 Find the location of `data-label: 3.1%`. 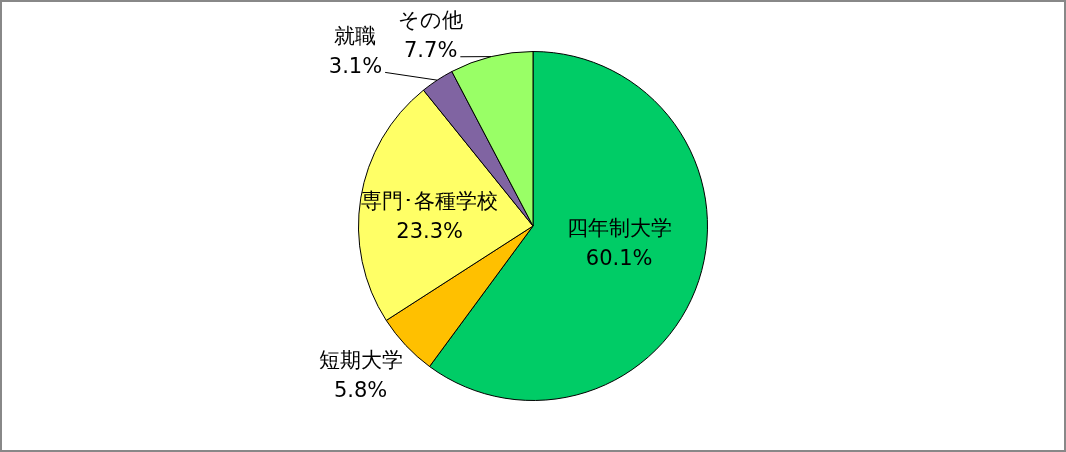

data-label: 3.1% is located at coordinates (355, 65).